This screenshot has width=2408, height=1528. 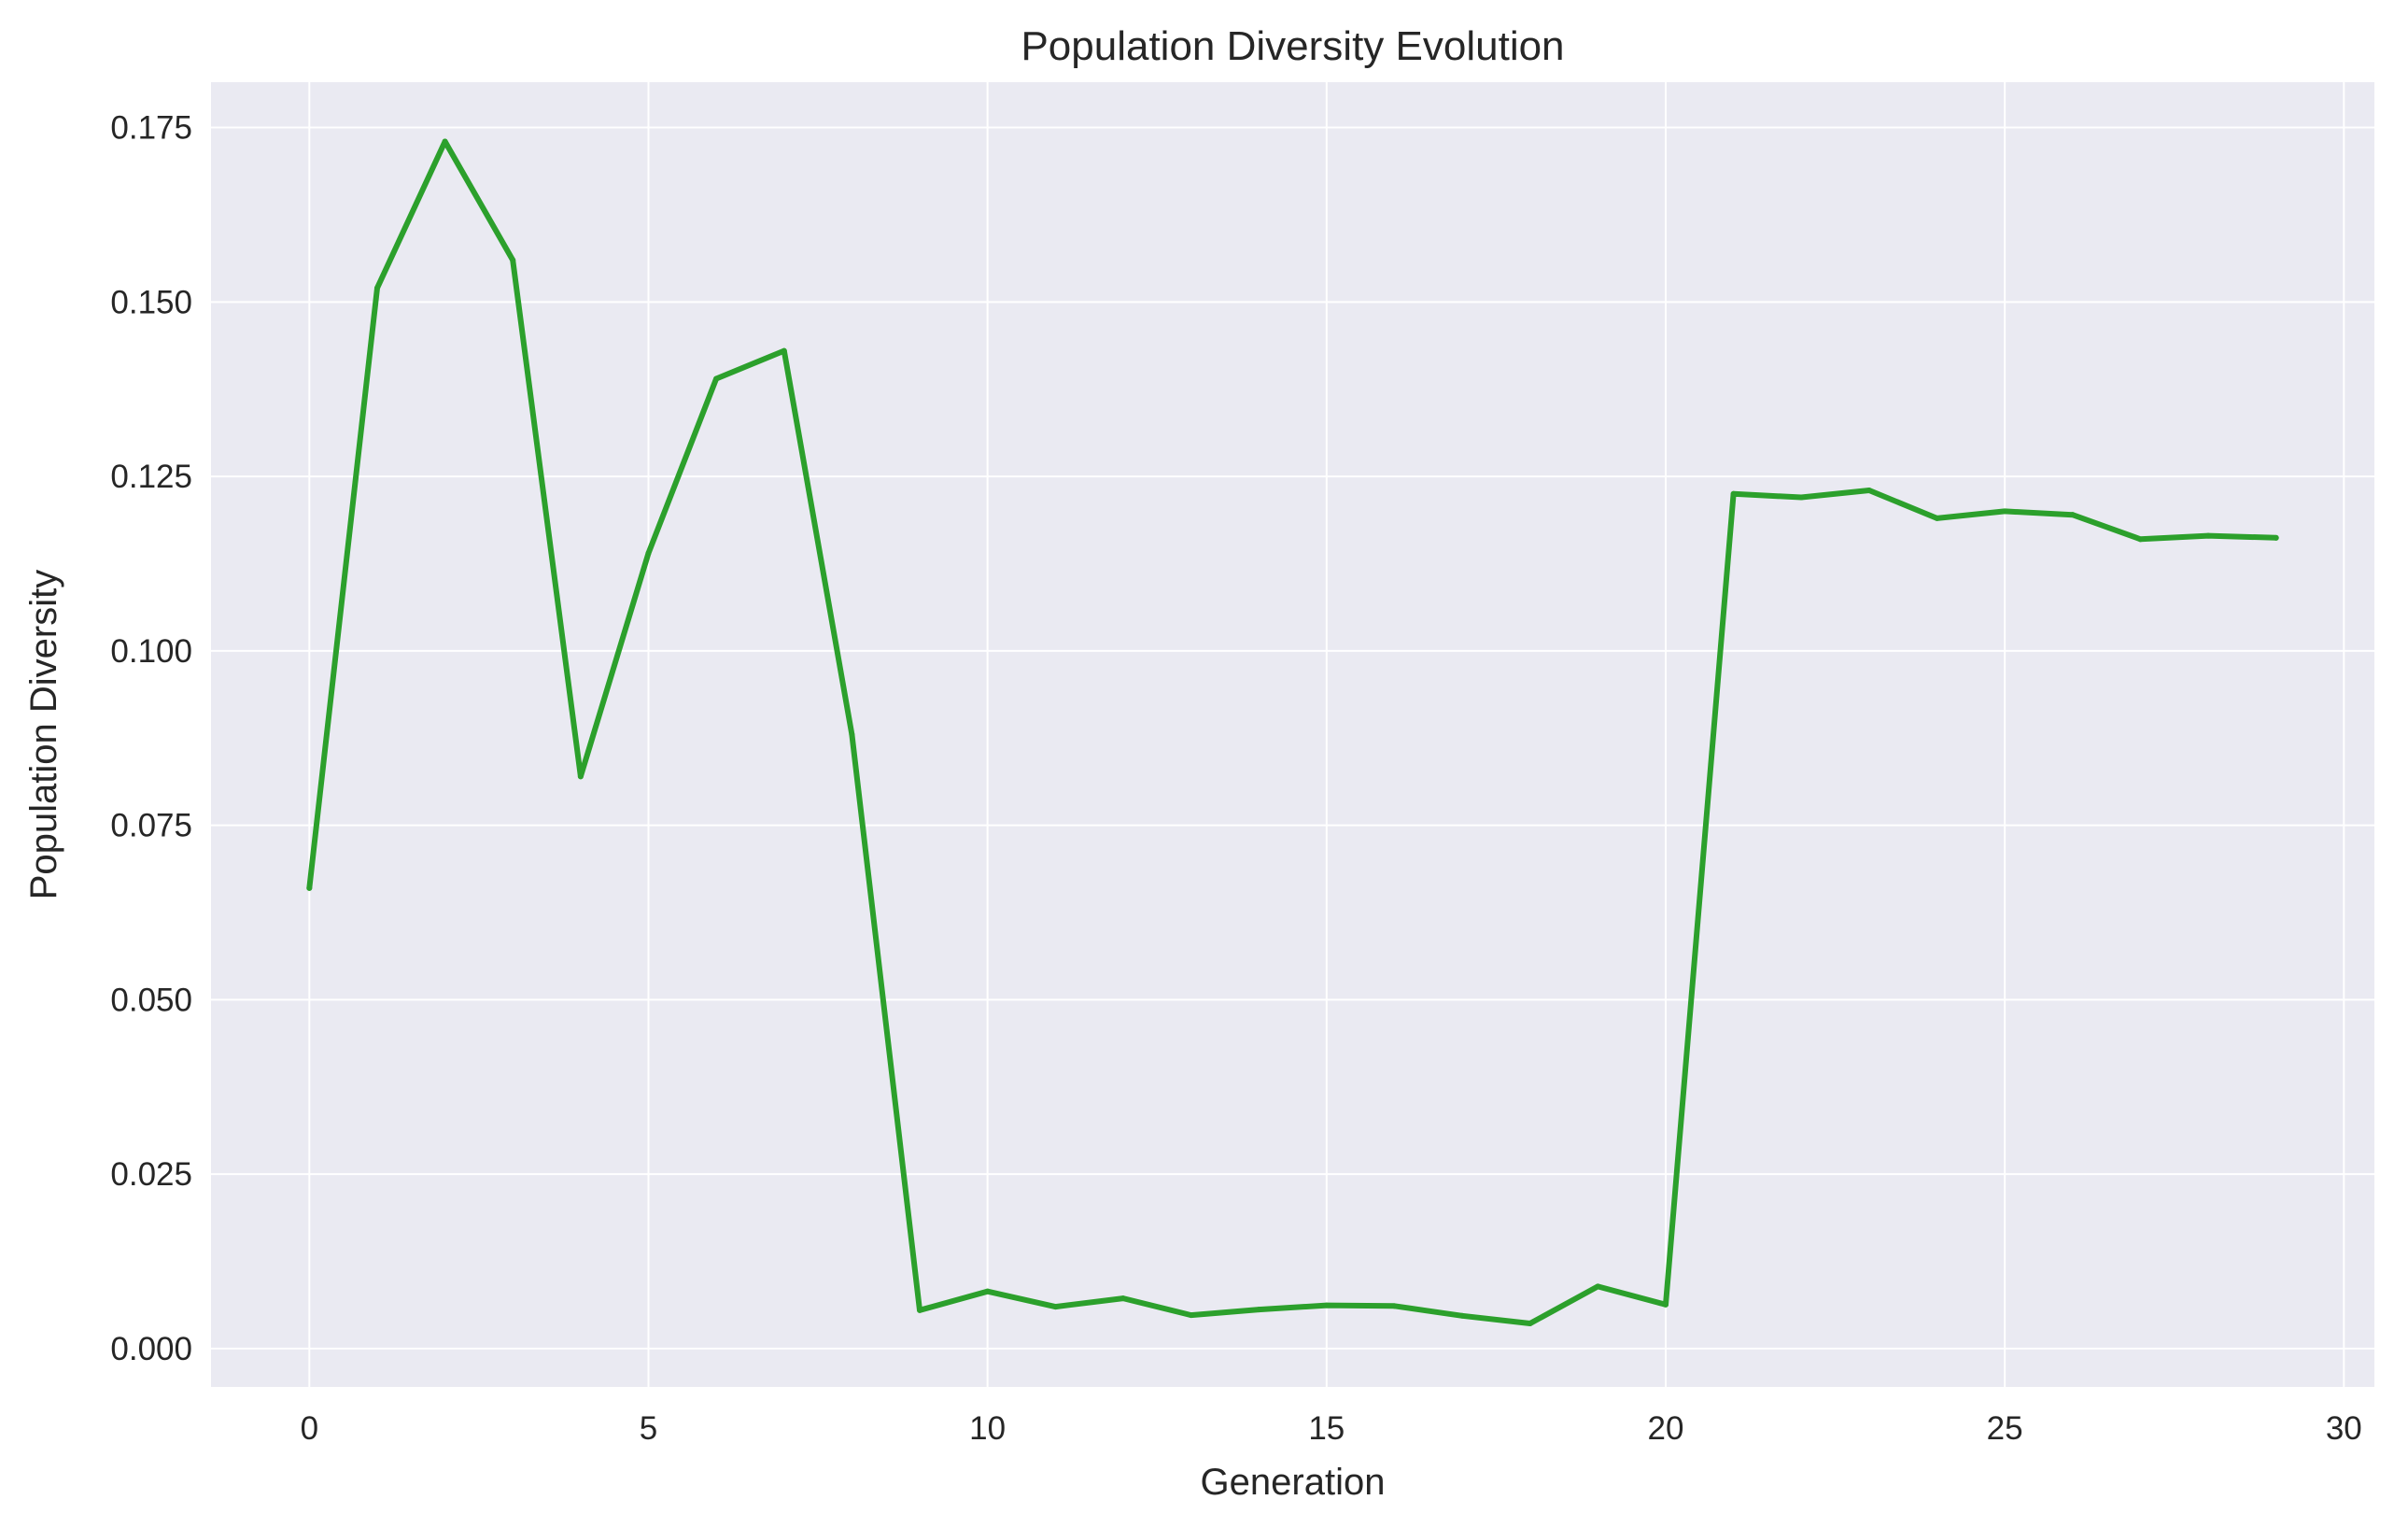 What do you see at coordinates (1293, 1482) in the screenshot?
I see `x-axis-label: Generation` at bounding box center [1293, 1482].